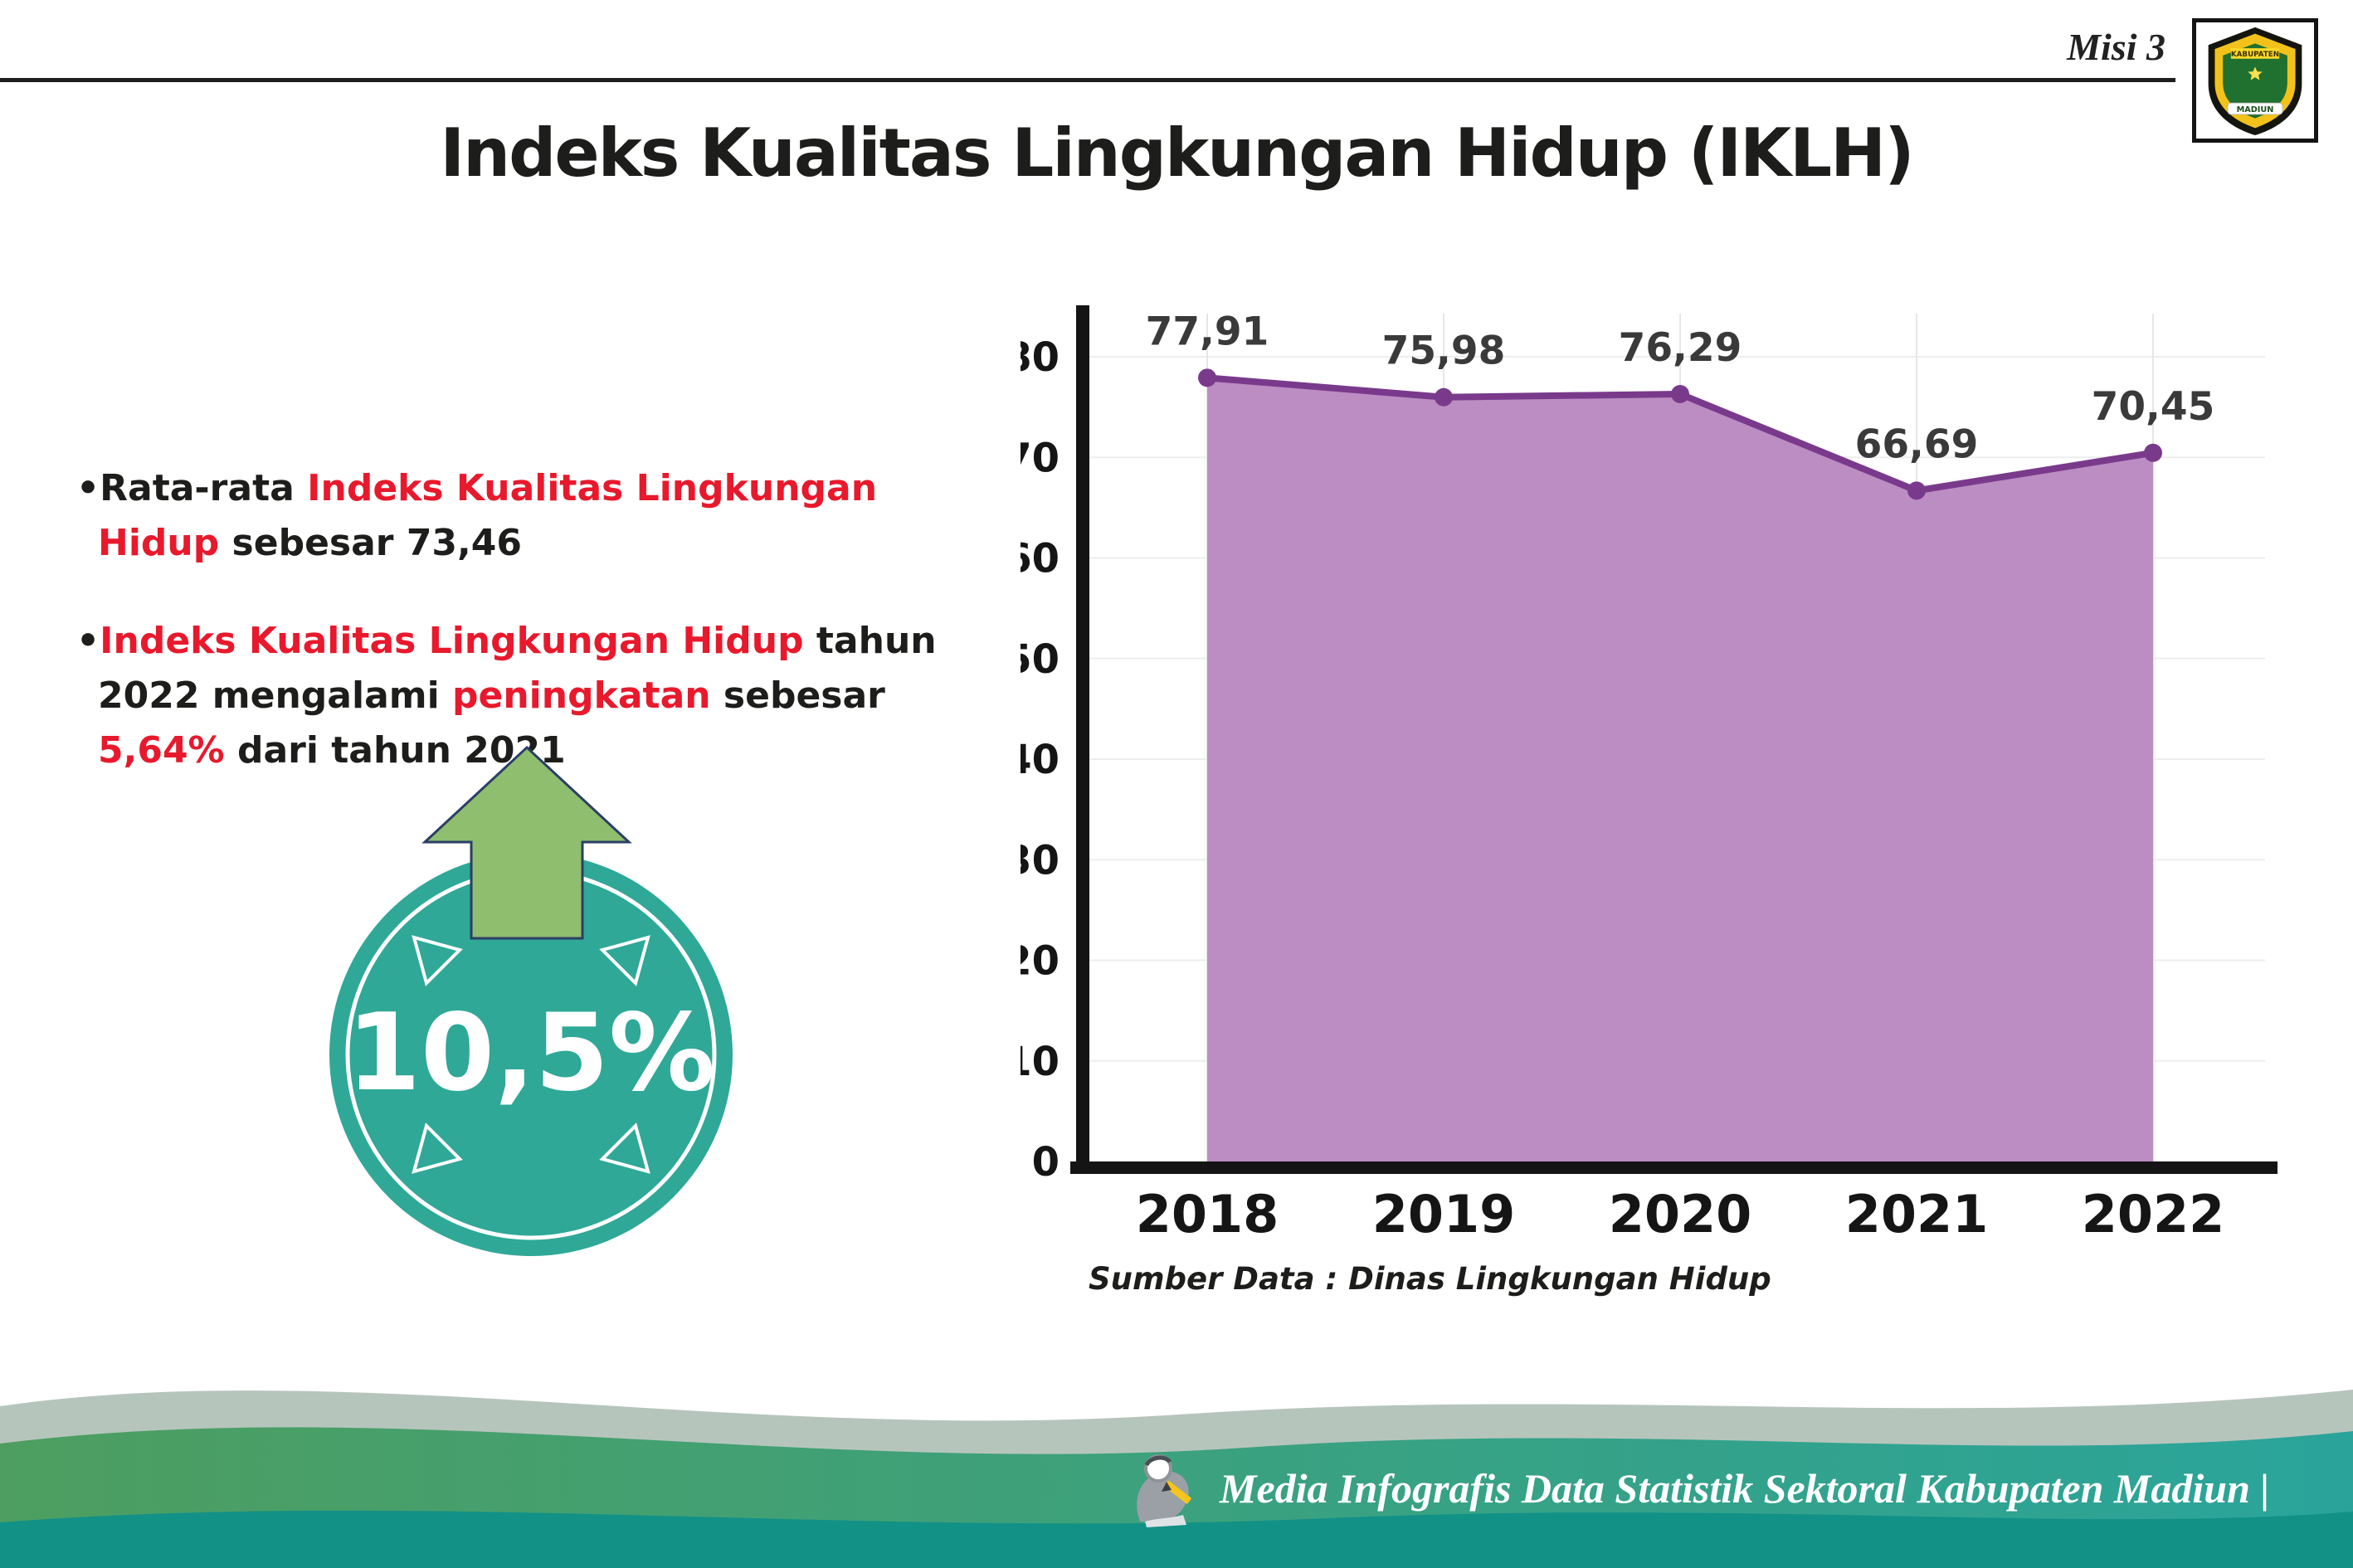 This screenshot has width=2353, height=1568. What do you see at coordinates (161, 750) in the screenshot?
I see `bullet-highlight: 5,64%` at bounding box center [161, 750].